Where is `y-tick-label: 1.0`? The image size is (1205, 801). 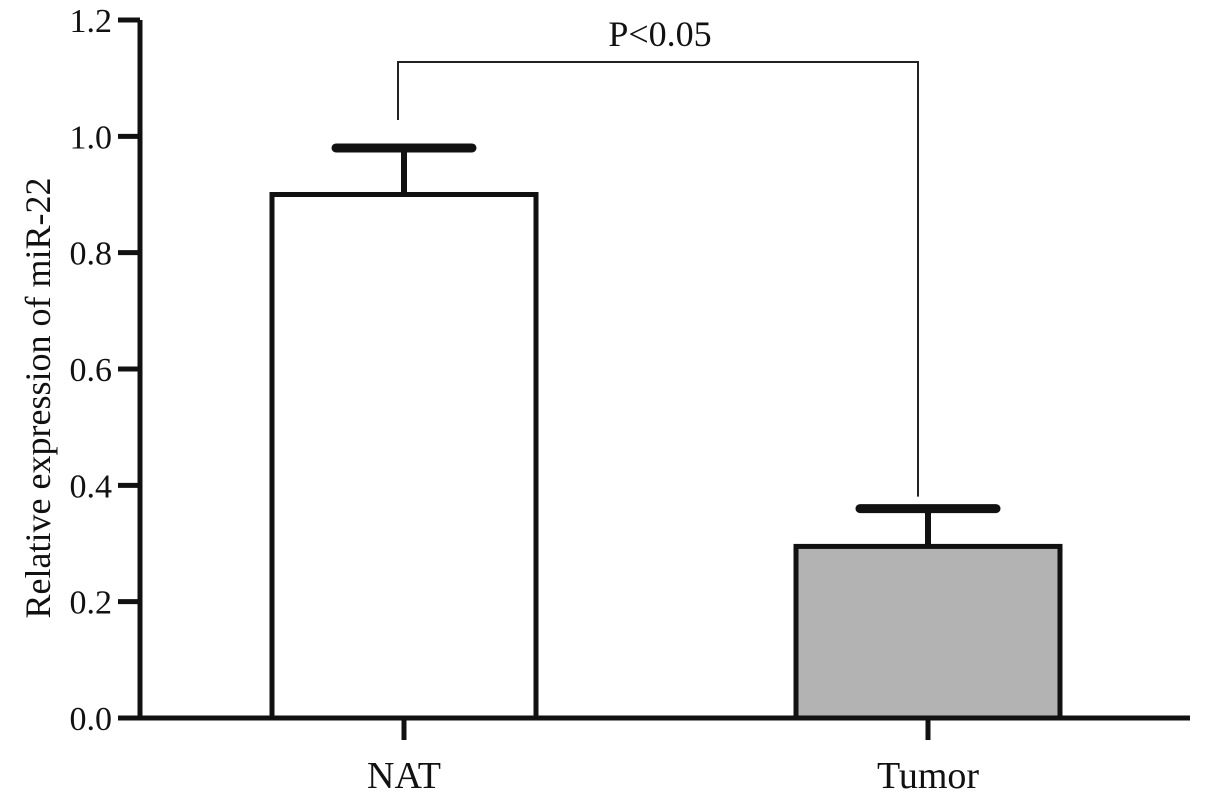 y-tick-label: 1.0 is located at coordinates (91, 137).